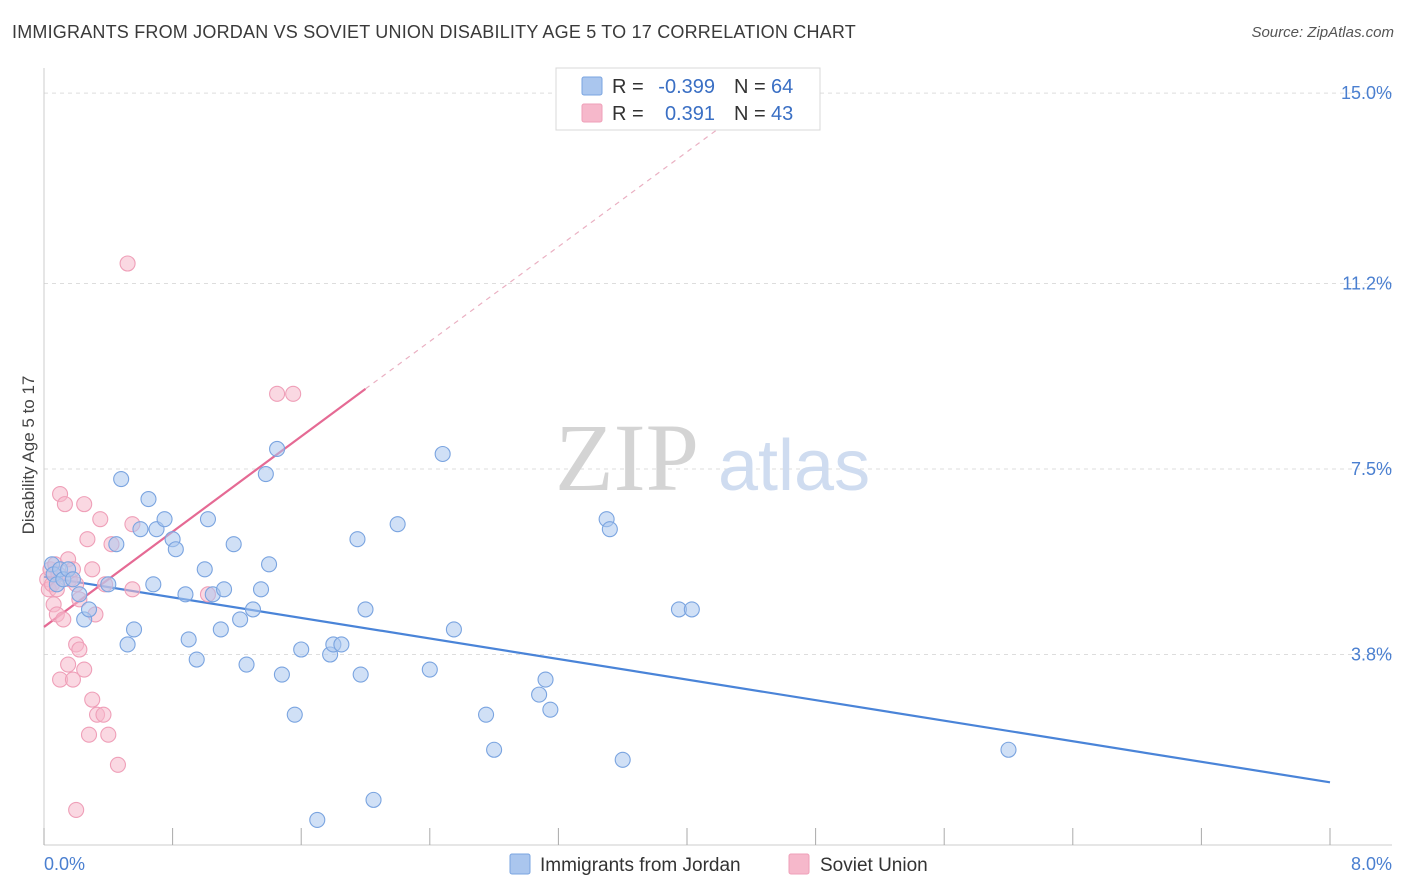 This screenshot has width=1406, height=892. I want to click on soviet-trend-extension, so click(542, 258).